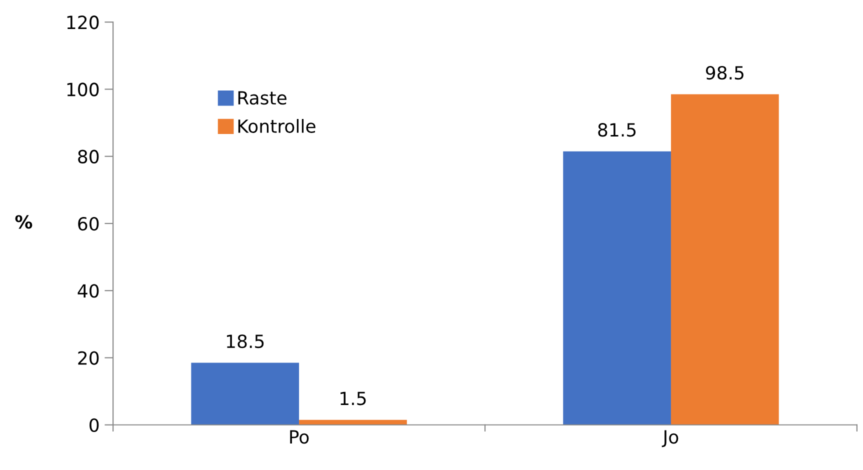 The height and width of the screenshot is (470, 863). What do you see at coordinates (88, 358) in the screenshot?
I see `y-tick-label: 20` at bounding box center [88, 358].